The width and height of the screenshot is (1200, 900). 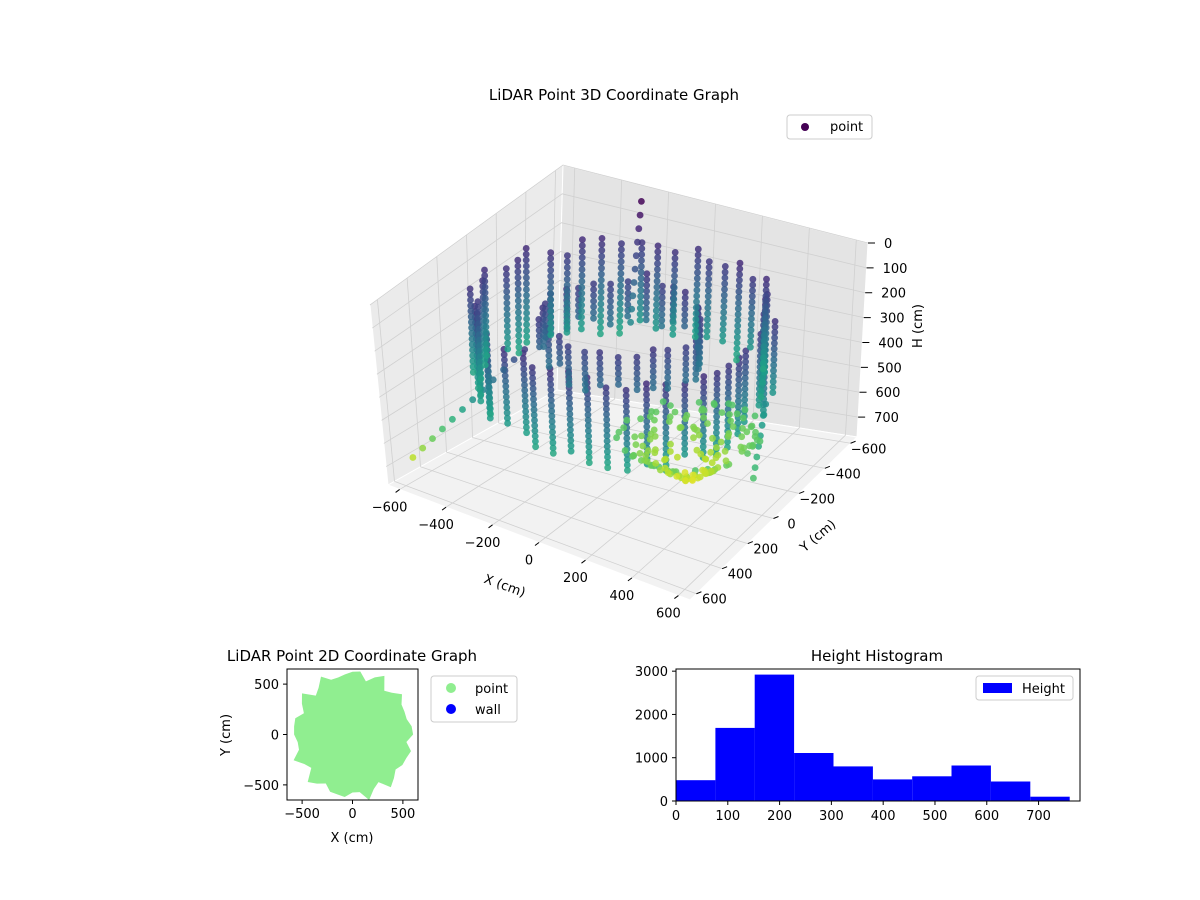 What do you see at coordinates (353, 735) in the screenshot?
I see `chart-2d-point-region` at bounding box center [353, 735].